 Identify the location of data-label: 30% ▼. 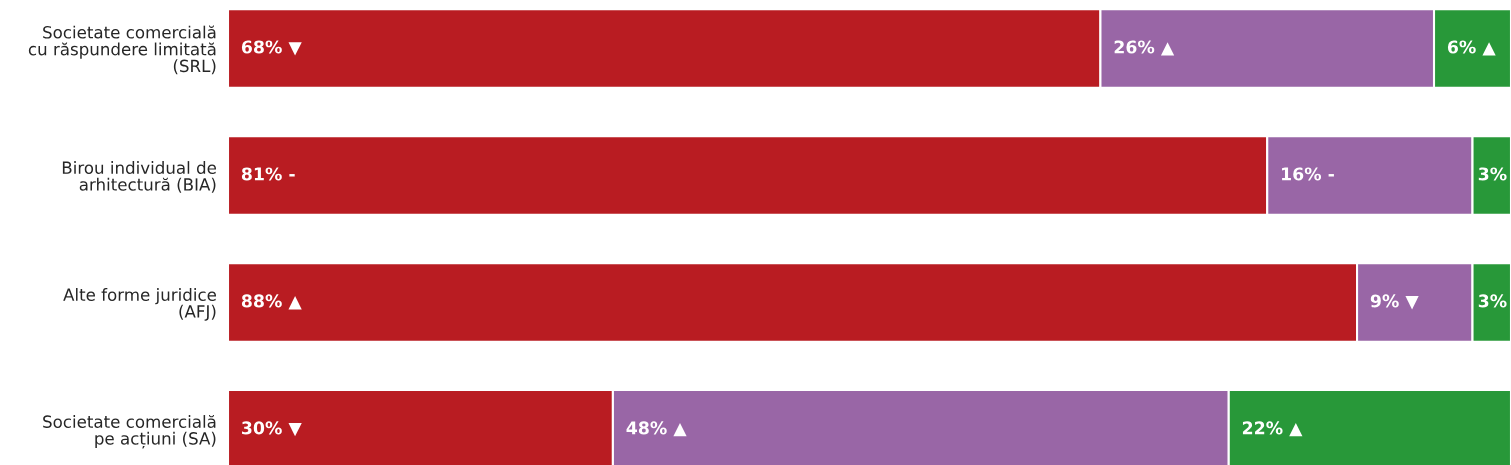
(271, 429).